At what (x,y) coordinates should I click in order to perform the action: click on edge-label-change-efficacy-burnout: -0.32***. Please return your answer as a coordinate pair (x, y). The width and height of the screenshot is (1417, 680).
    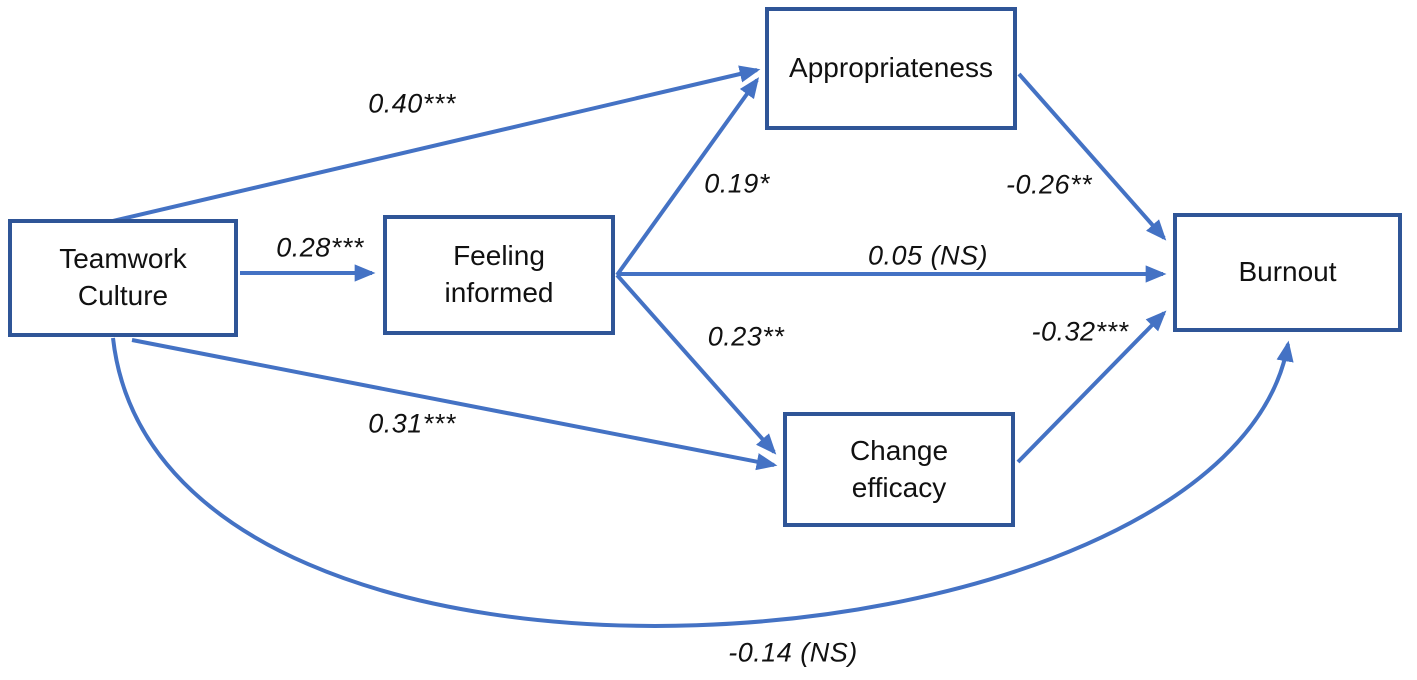
    Looking at the image, I should click on (1080, 331).